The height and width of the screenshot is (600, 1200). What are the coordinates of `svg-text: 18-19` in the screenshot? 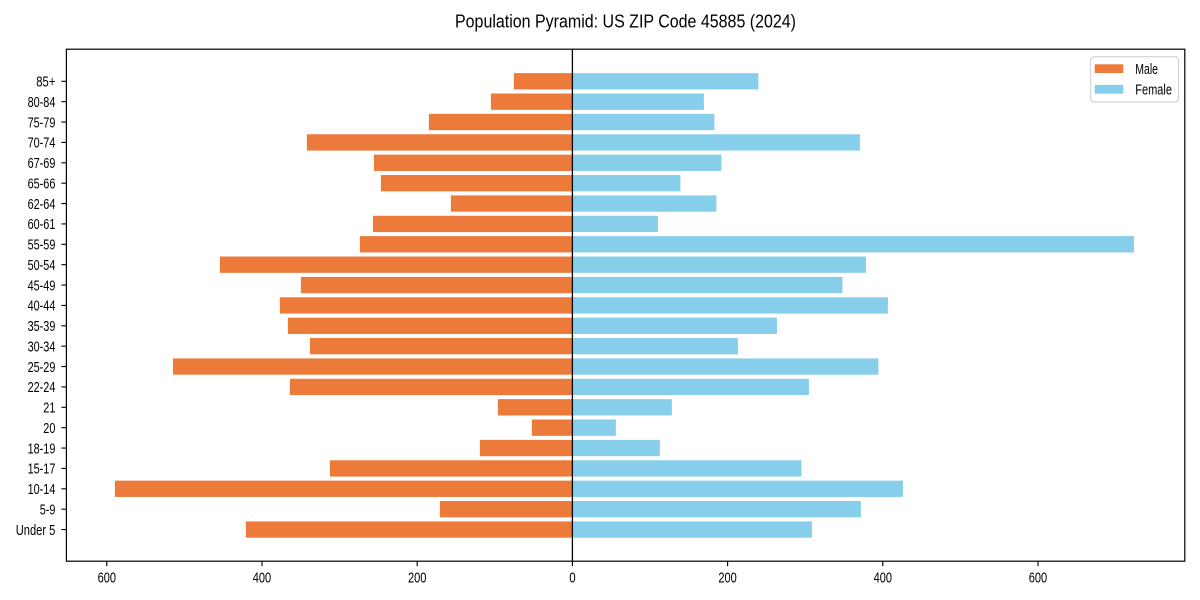 It's located at (42, 449).